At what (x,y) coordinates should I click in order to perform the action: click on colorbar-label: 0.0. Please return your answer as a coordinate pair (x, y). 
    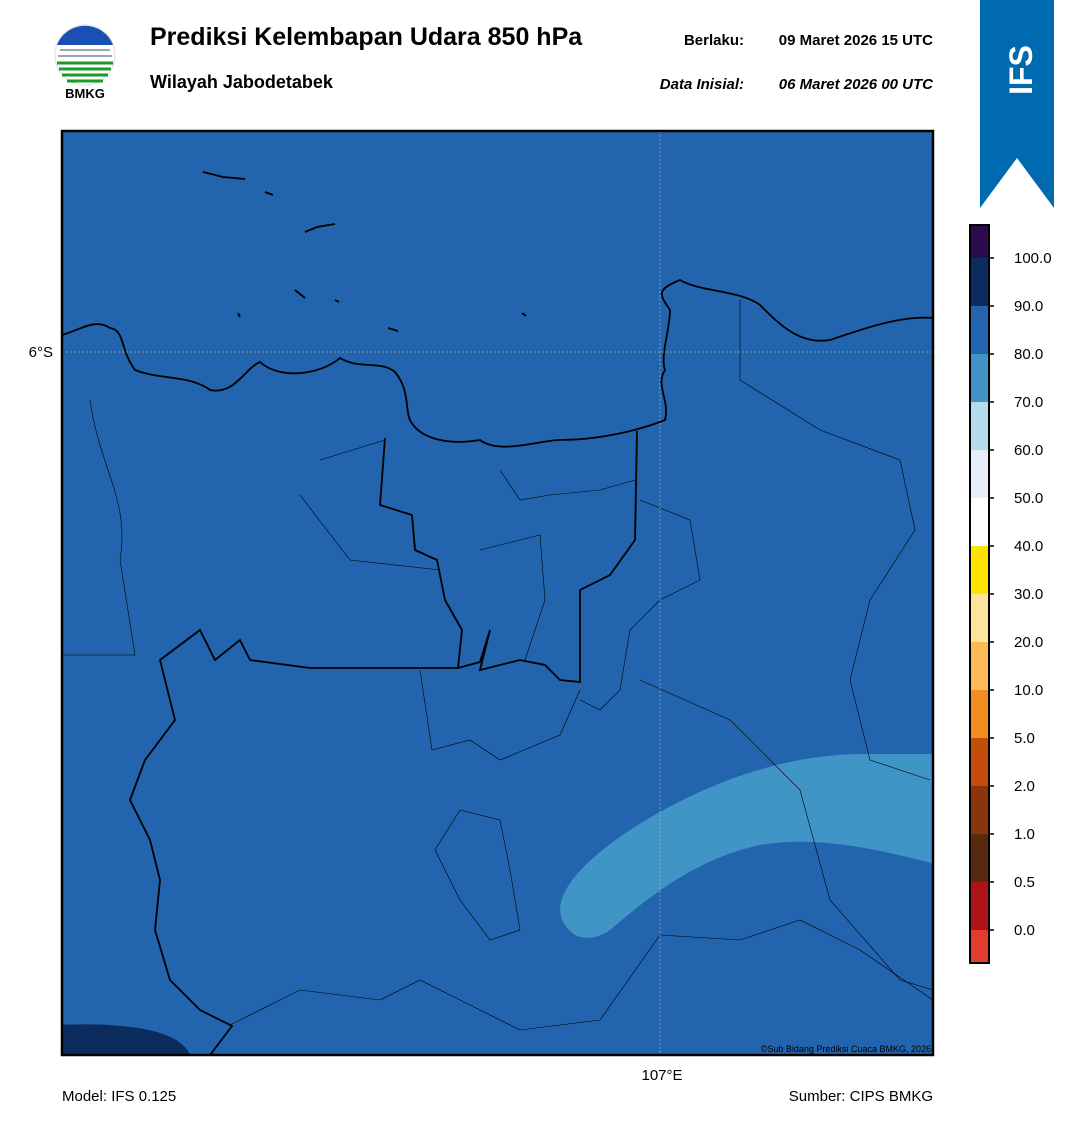
    Looking at the image, I should click on (1024, 930).